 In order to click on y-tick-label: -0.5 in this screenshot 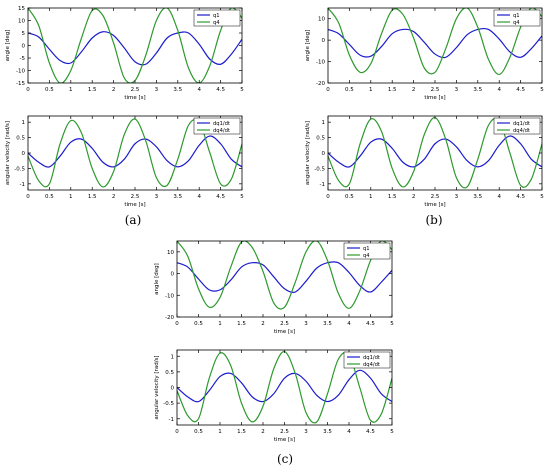, I will do `click(19, 169)`.